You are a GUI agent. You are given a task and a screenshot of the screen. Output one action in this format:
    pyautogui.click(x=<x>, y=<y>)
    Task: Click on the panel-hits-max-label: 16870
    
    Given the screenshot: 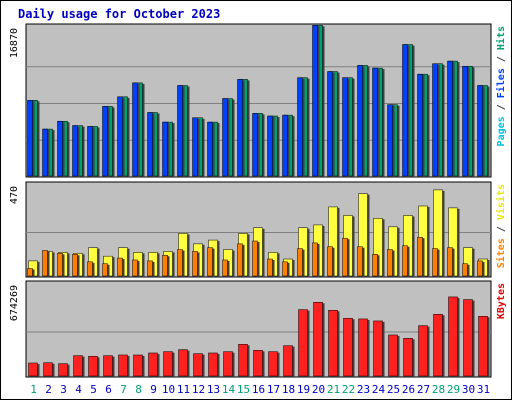 What is the action you would take?
    pyautogui.click(x=14, y=43)
    